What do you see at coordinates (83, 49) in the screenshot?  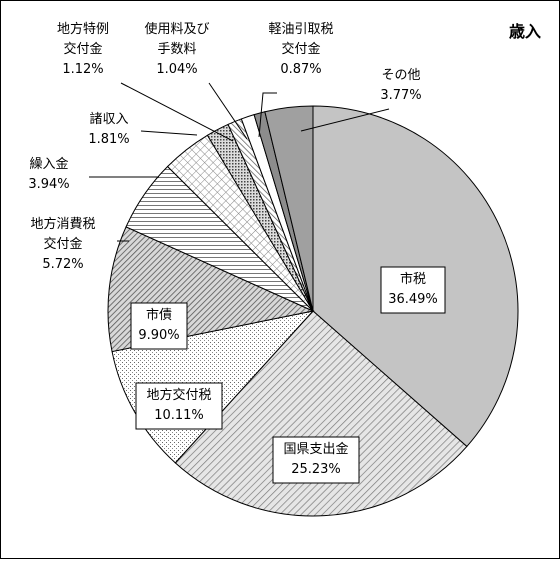 I see `slice-label-7: 地方特例交付金 1.12%` at bounding box center [83, 49].